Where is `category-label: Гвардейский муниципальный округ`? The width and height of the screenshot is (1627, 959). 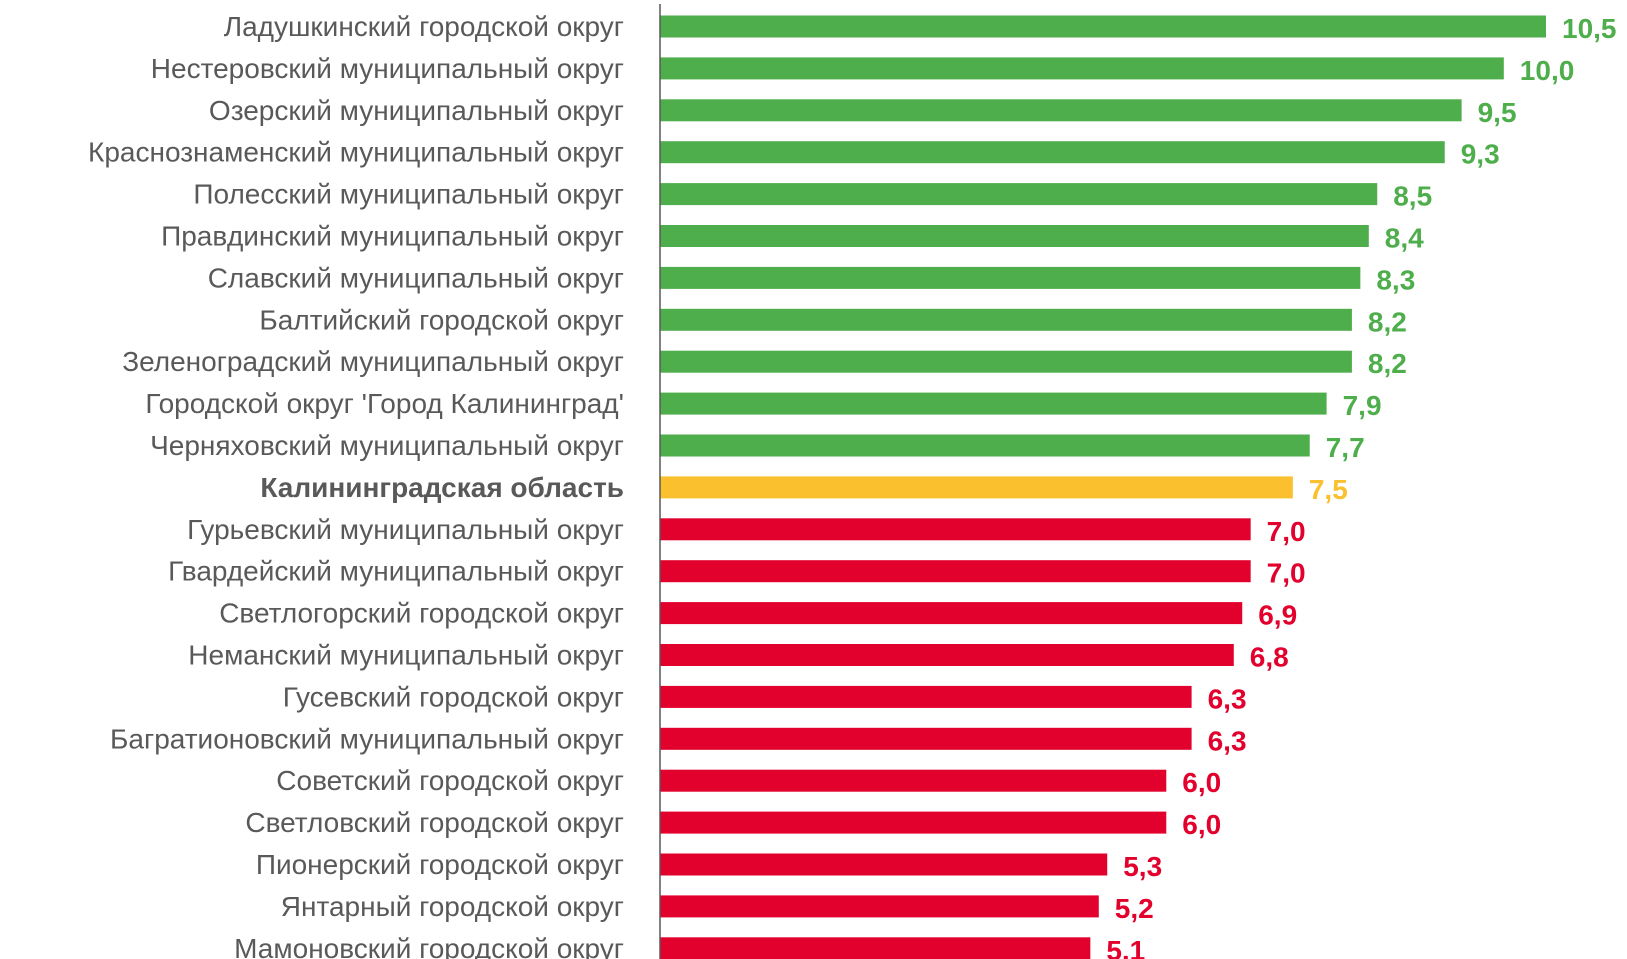 category-label: Гвардейский муниципальный округ is located at coordinates (396, 571).